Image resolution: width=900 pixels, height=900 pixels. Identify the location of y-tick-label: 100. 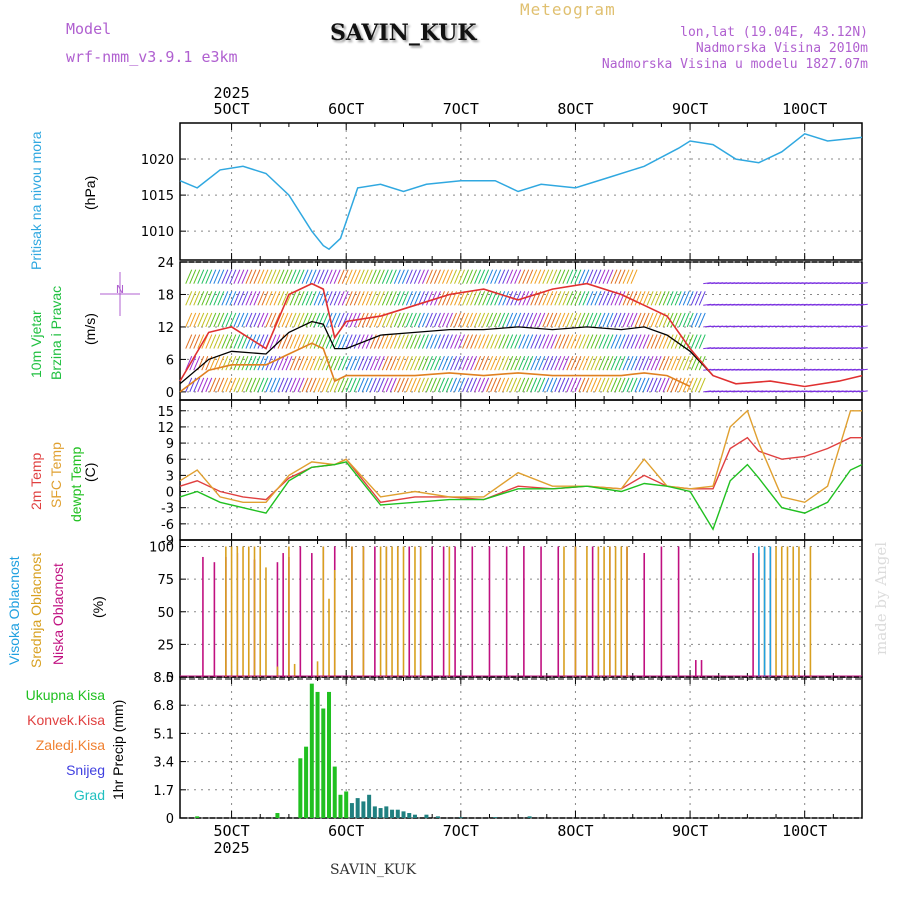
(161, 548).